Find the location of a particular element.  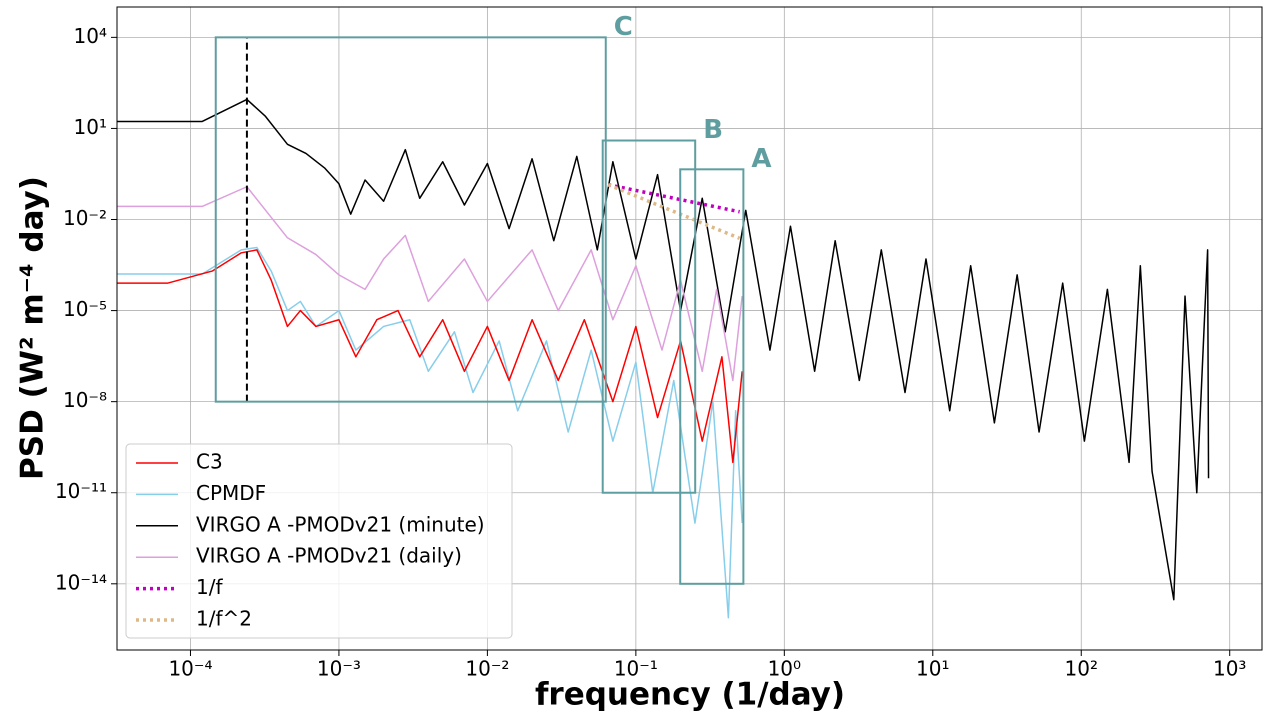

region-label: A is located at coordinates (761, 159).